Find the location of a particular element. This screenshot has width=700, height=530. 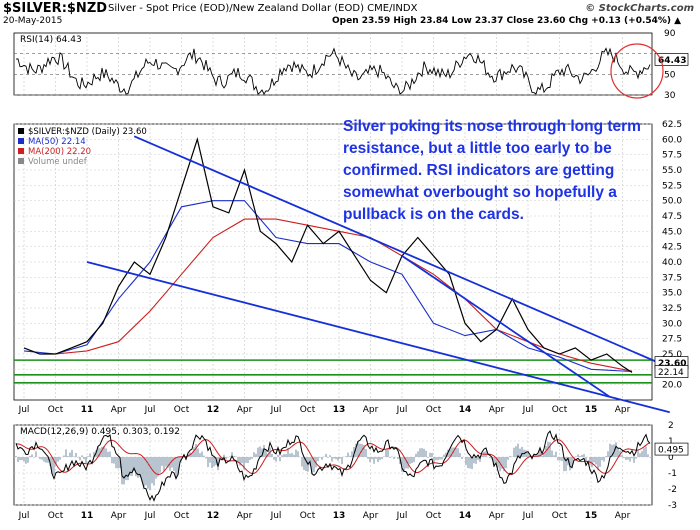

price-tag is located at coordinates (671, 371).